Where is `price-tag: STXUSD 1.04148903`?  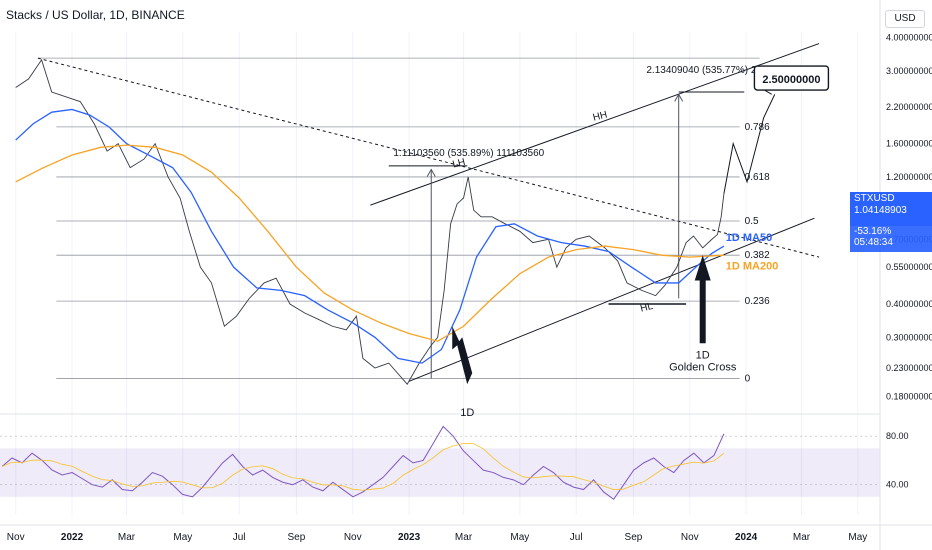 price-tag: STXUSD 1.04148903 is located at coordinates (891, 209).